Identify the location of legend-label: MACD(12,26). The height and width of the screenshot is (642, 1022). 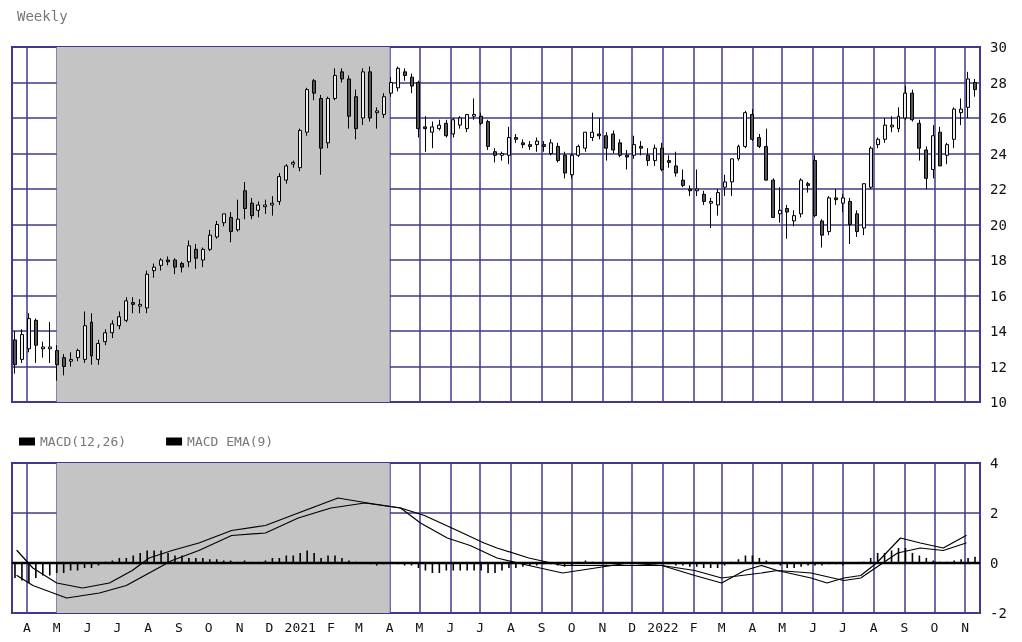
(83, 441).